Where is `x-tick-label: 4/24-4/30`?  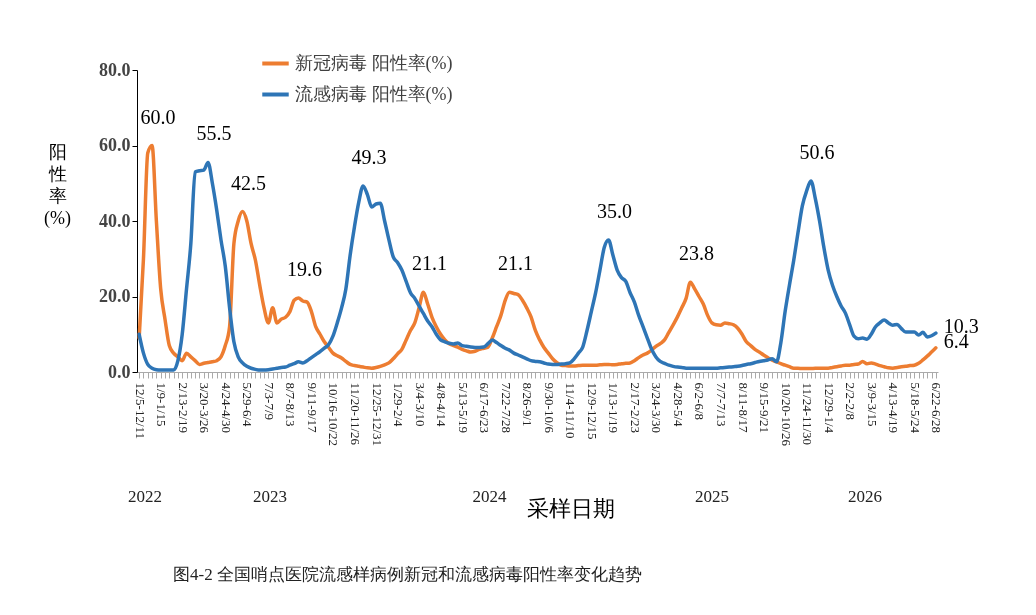
x-tick-label: 4/24-4/30 is located at coordinates (226, 408).